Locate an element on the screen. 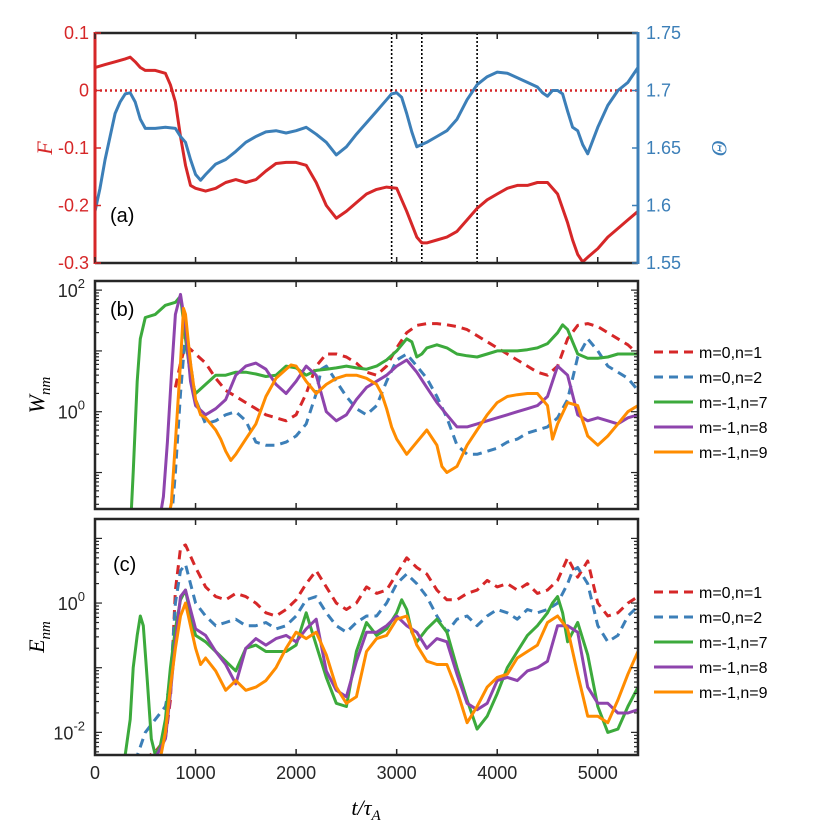 The height and width of the screenshot is (835, 830). x-tick-label: 0 is located at coordinates (95, 773).